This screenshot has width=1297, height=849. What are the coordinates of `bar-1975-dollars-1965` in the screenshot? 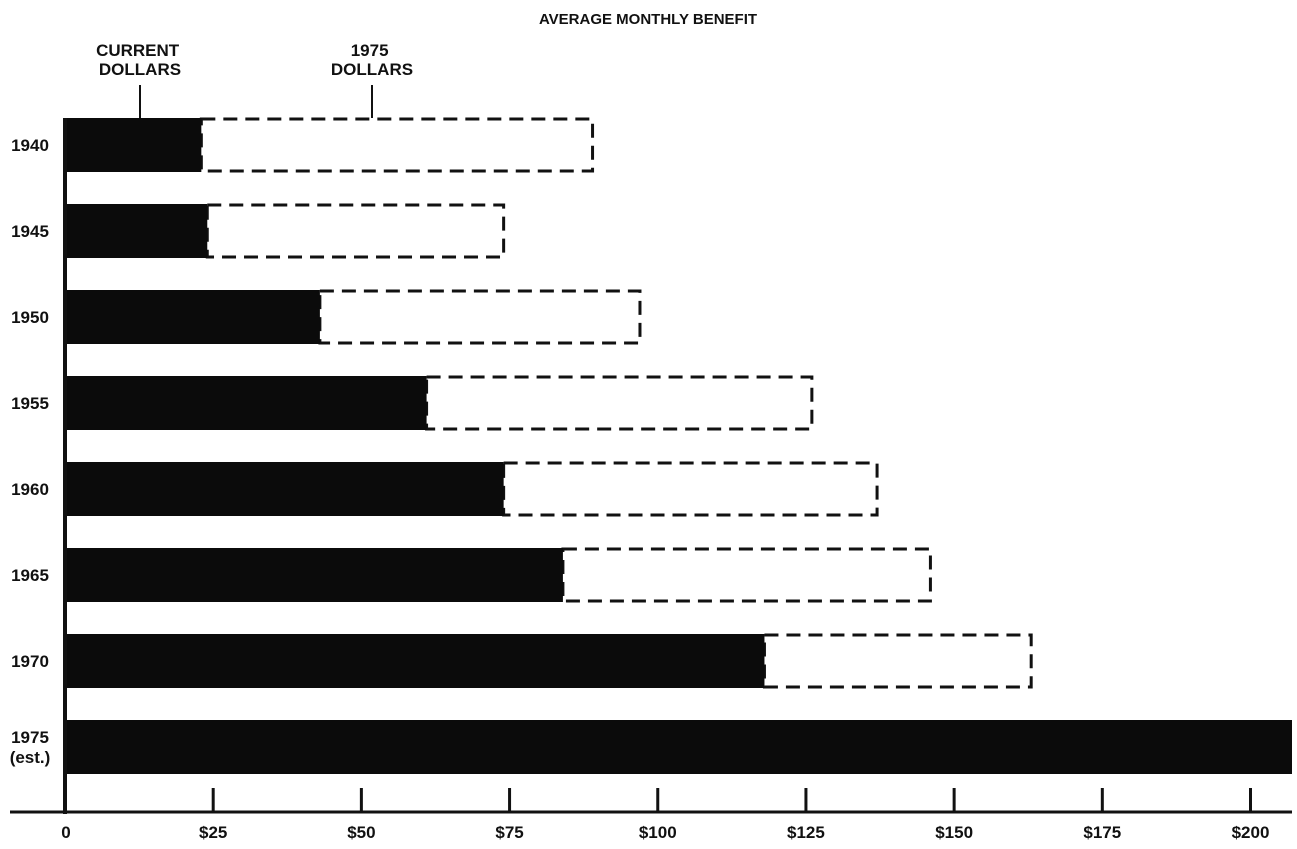 It's located at (746, 575).